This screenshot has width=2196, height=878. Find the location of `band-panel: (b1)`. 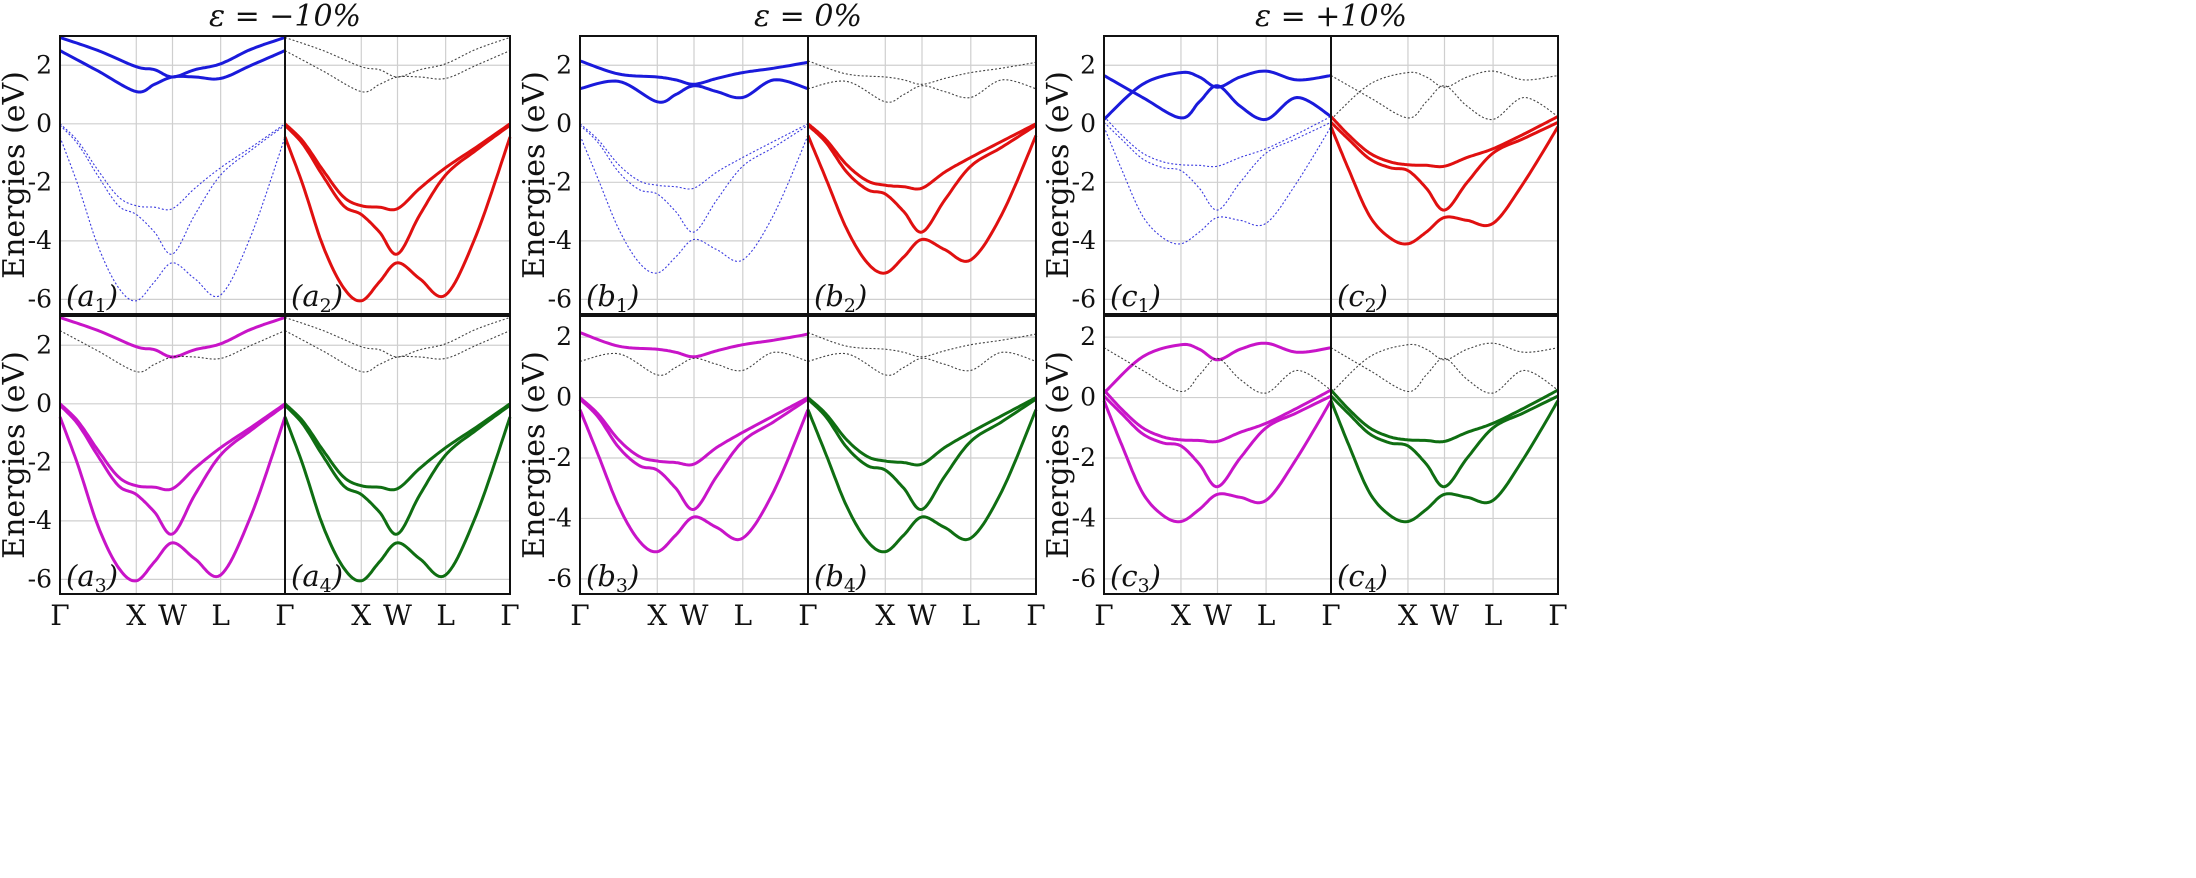

band-panel: (b1) is located at coordinates (694, 176).